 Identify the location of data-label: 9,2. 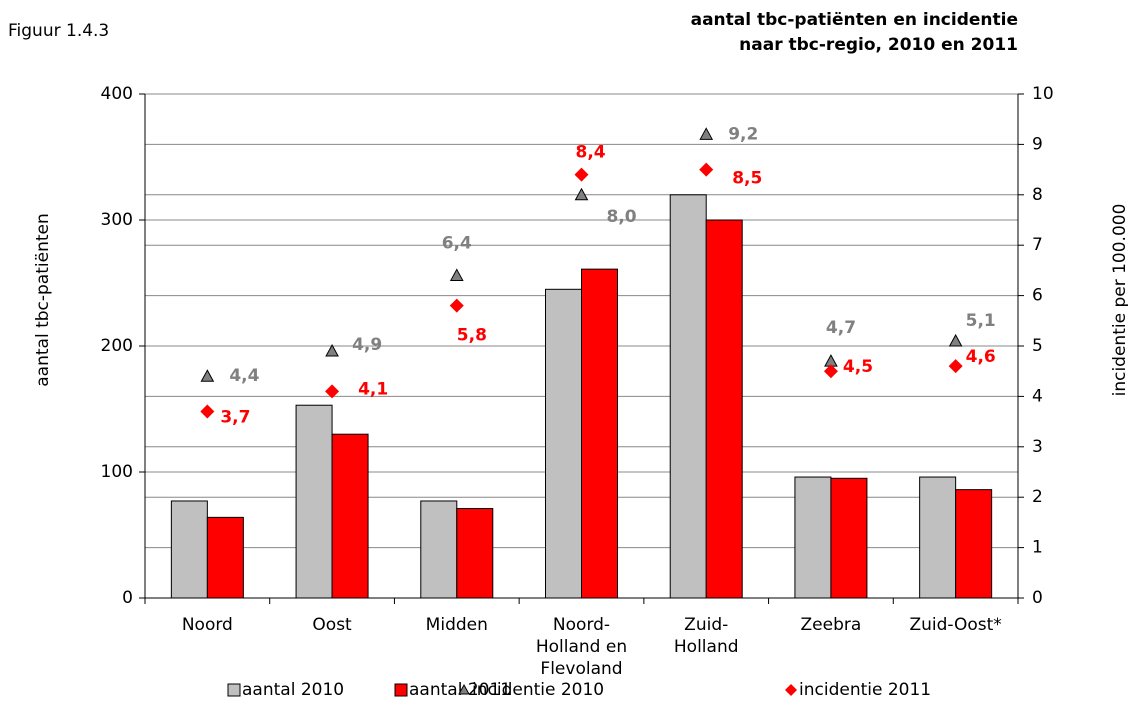
(743, 134).